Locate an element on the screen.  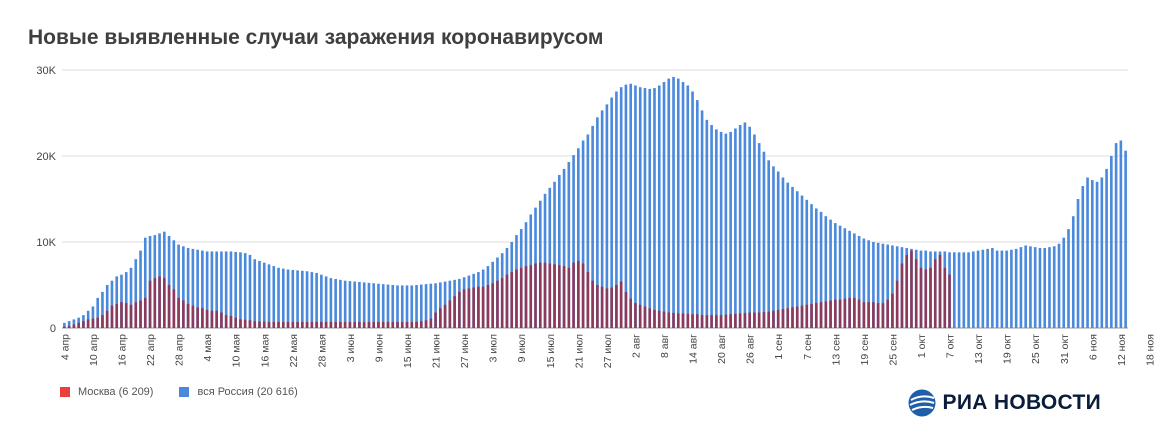
x-tick-label-11: 9 июн is located at coordinates (379, 348).